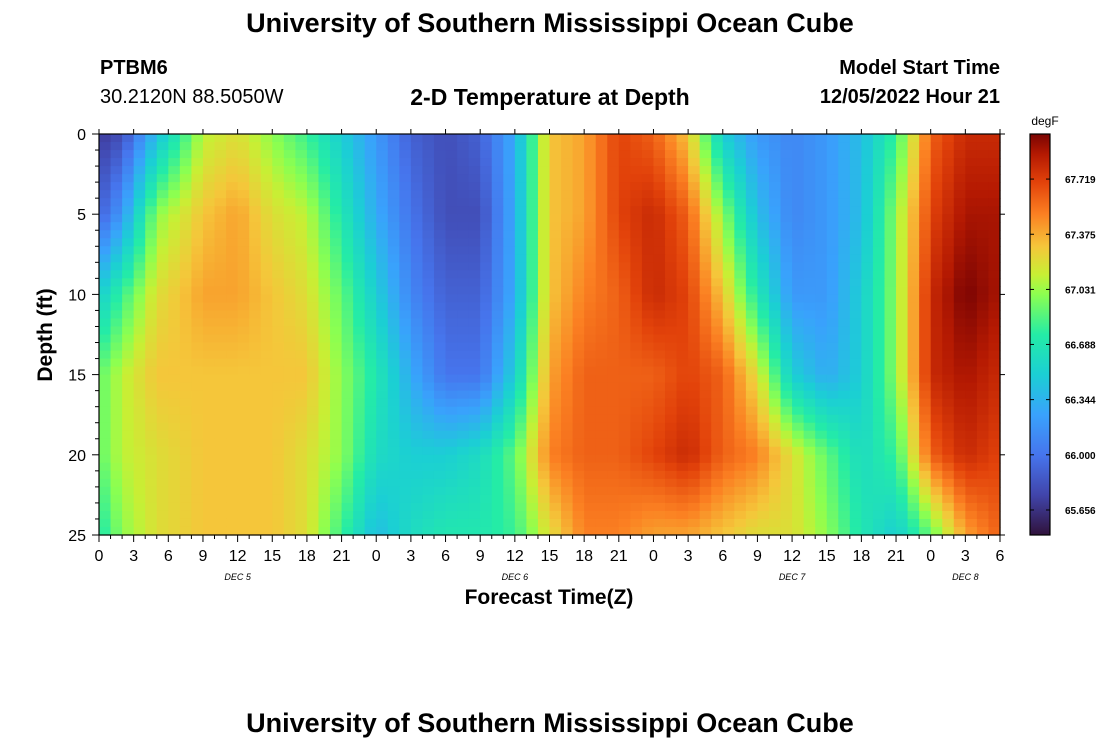 This screenshot has height=750, width=1100. What do you see at coordinates (445, 556) in the screenshot?
I see `x-tick-label: 6` at bounding box center [445, 556].